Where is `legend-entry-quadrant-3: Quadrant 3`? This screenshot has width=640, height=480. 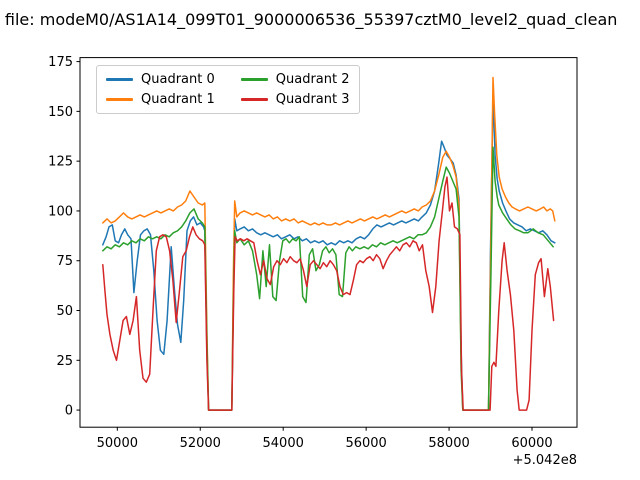 legend-entry-quadrant-3: Quadrant 3 is located at coordinates (295, 99).